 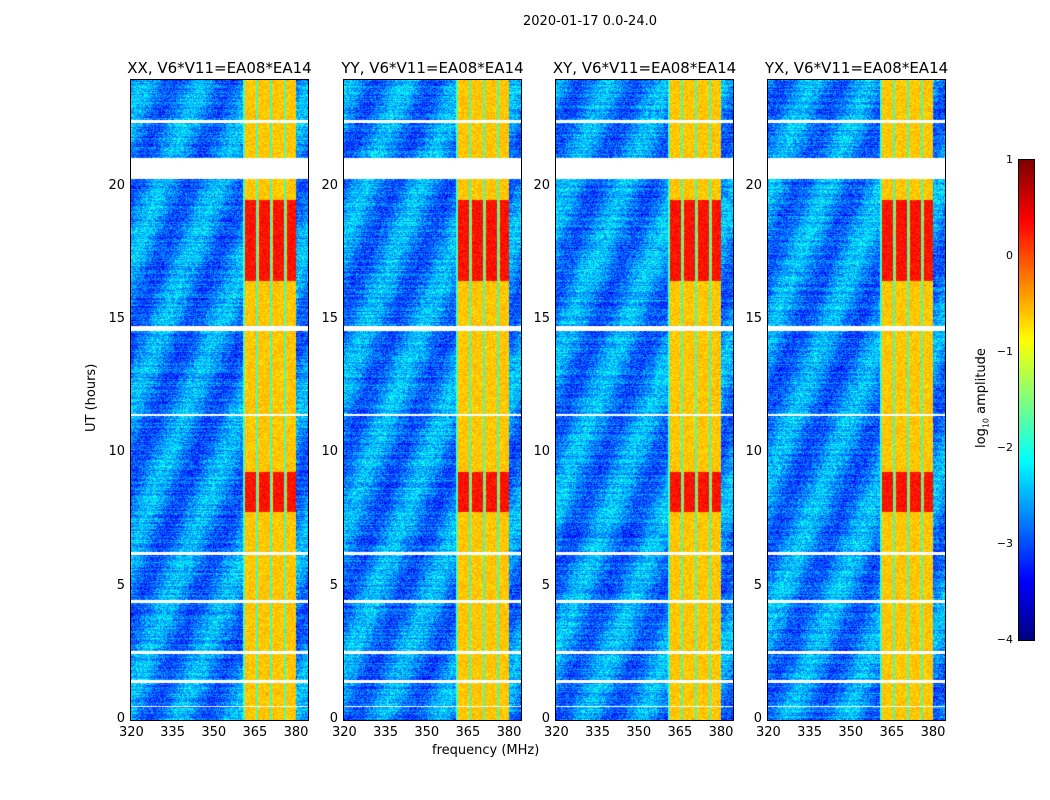 What do you see at coordinates (1004, 351) in the screenshot?
I see `colorbar-tick-label: −1` at bounding box center [1004, 351].